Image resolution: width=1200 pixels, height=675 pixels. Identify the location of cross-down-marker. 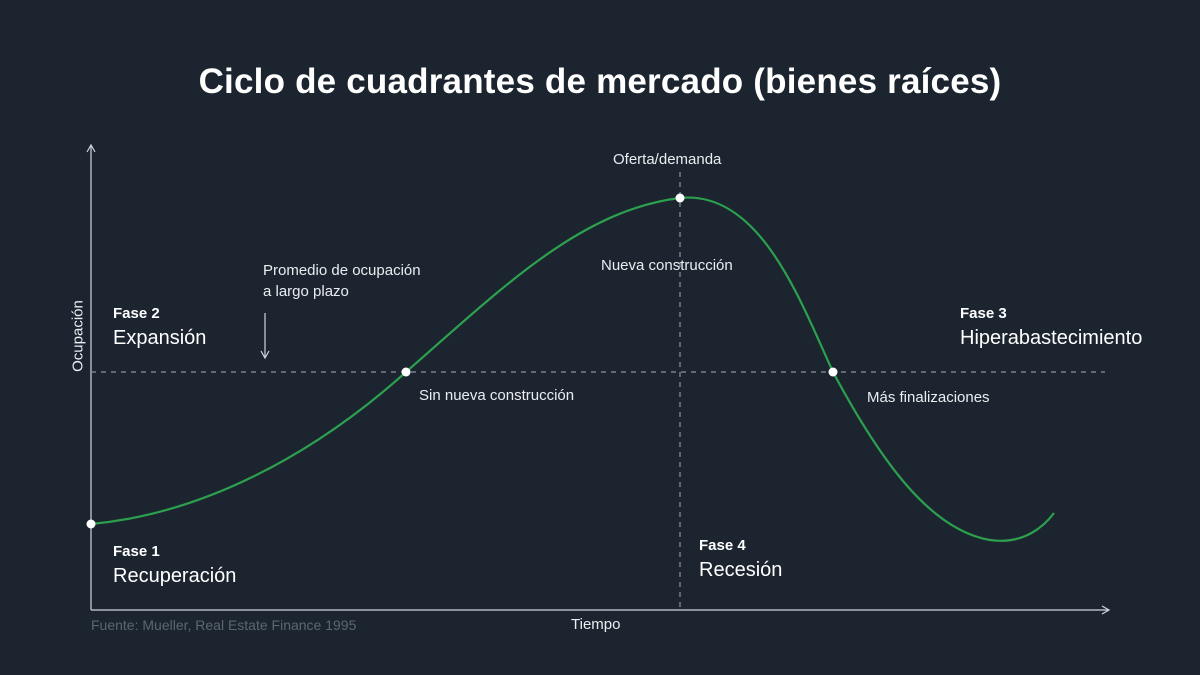
(833, 372).